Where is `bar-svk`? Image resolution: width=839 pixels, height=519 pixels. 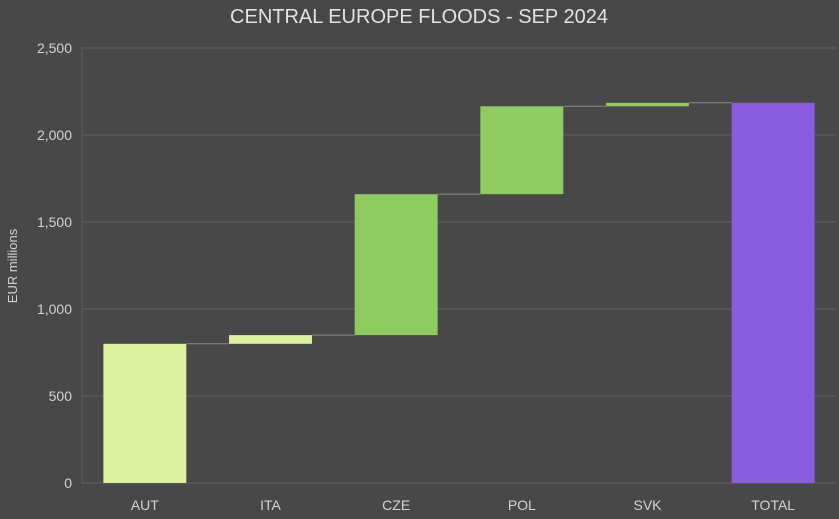 bar-svk is located at coordinates (647, 104).